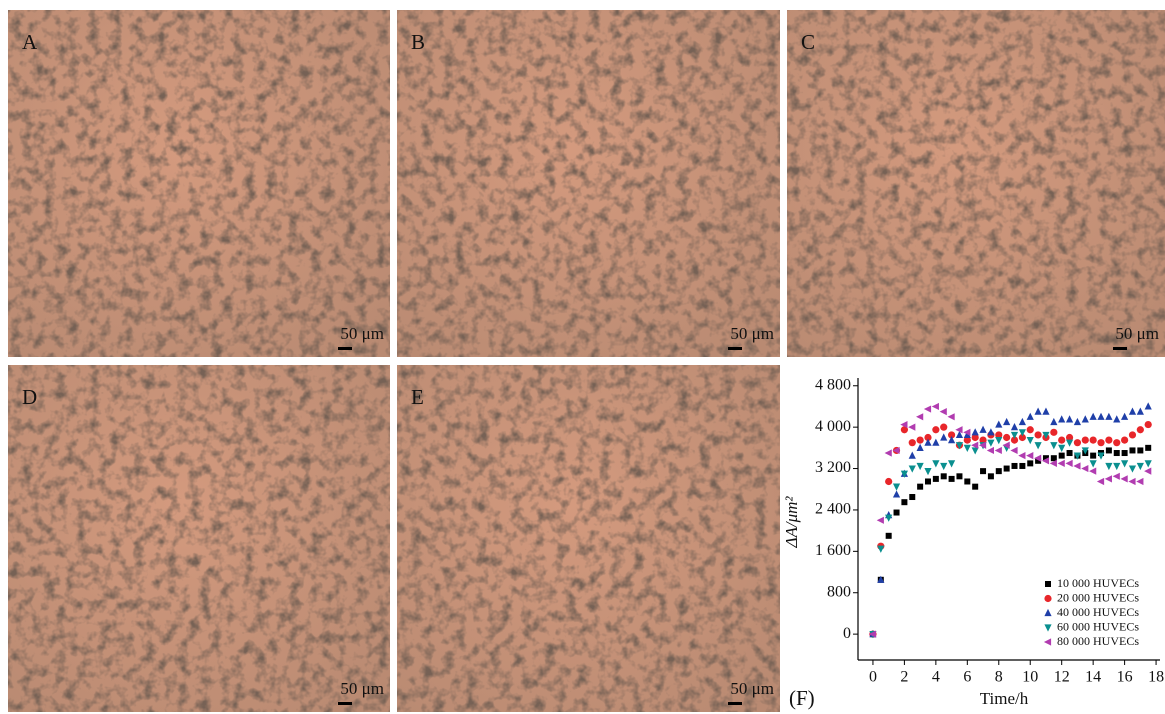 The image size is (1165, 714). I want to click on x-tick-label: 8, so click(999, 677).